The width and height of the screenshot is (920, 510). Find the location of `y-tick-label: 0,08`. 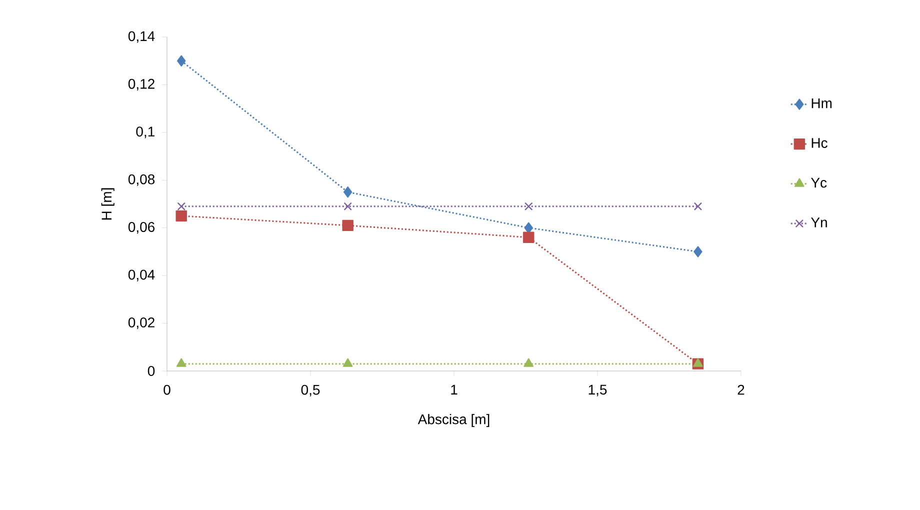

y-tick-label: 0,08 is located at coordinates (141, 180).